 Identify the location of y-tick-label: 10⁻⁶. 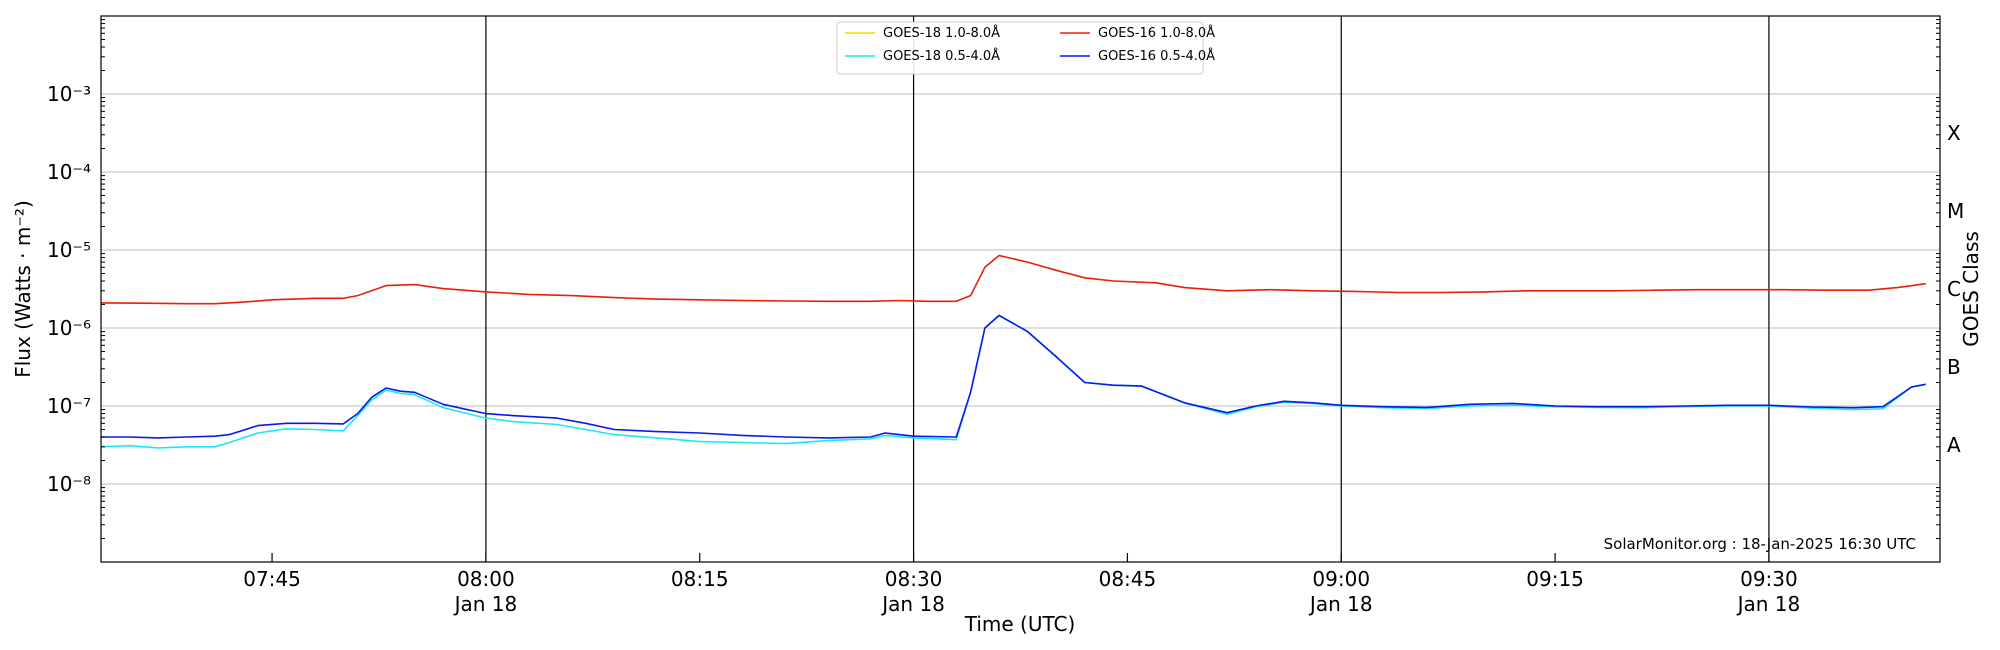
(69, 328).